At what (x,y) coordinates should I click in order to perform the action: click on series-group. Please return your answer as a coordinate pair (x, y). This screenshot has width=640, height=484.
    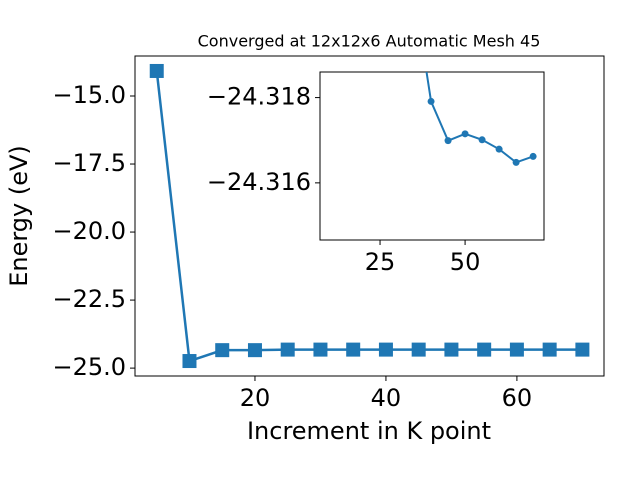
    Looking at the image, I should click on (481, 119).